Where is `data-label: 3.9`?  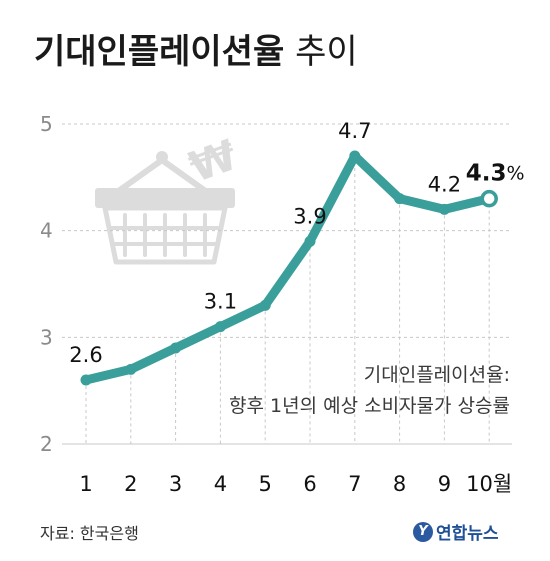
data-label: 3.9 is located at coordinates (309, 216).